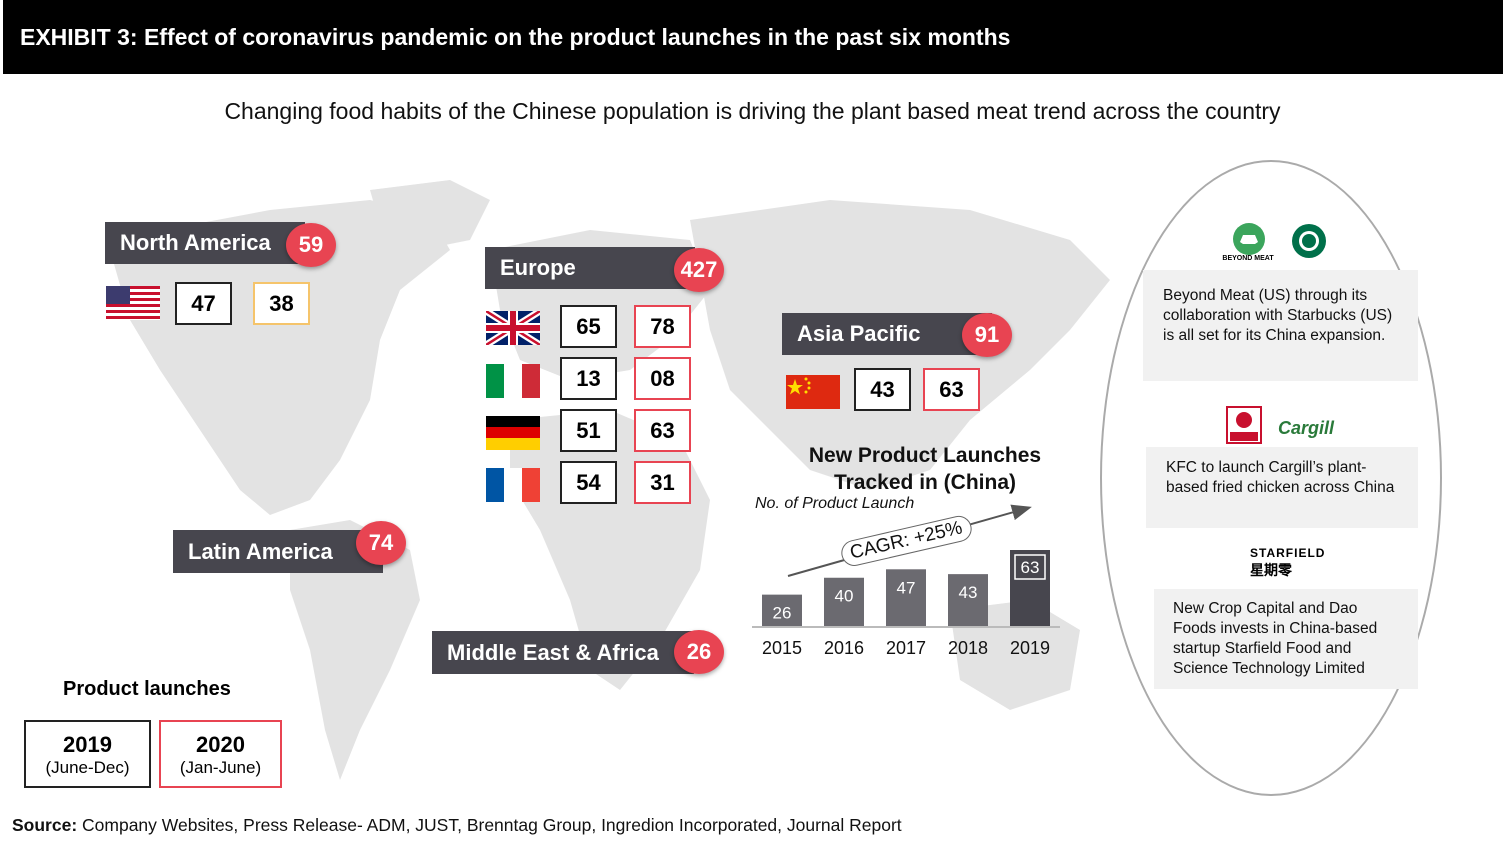  I want to click on beyond-meat-logo, so click(1249, 239).